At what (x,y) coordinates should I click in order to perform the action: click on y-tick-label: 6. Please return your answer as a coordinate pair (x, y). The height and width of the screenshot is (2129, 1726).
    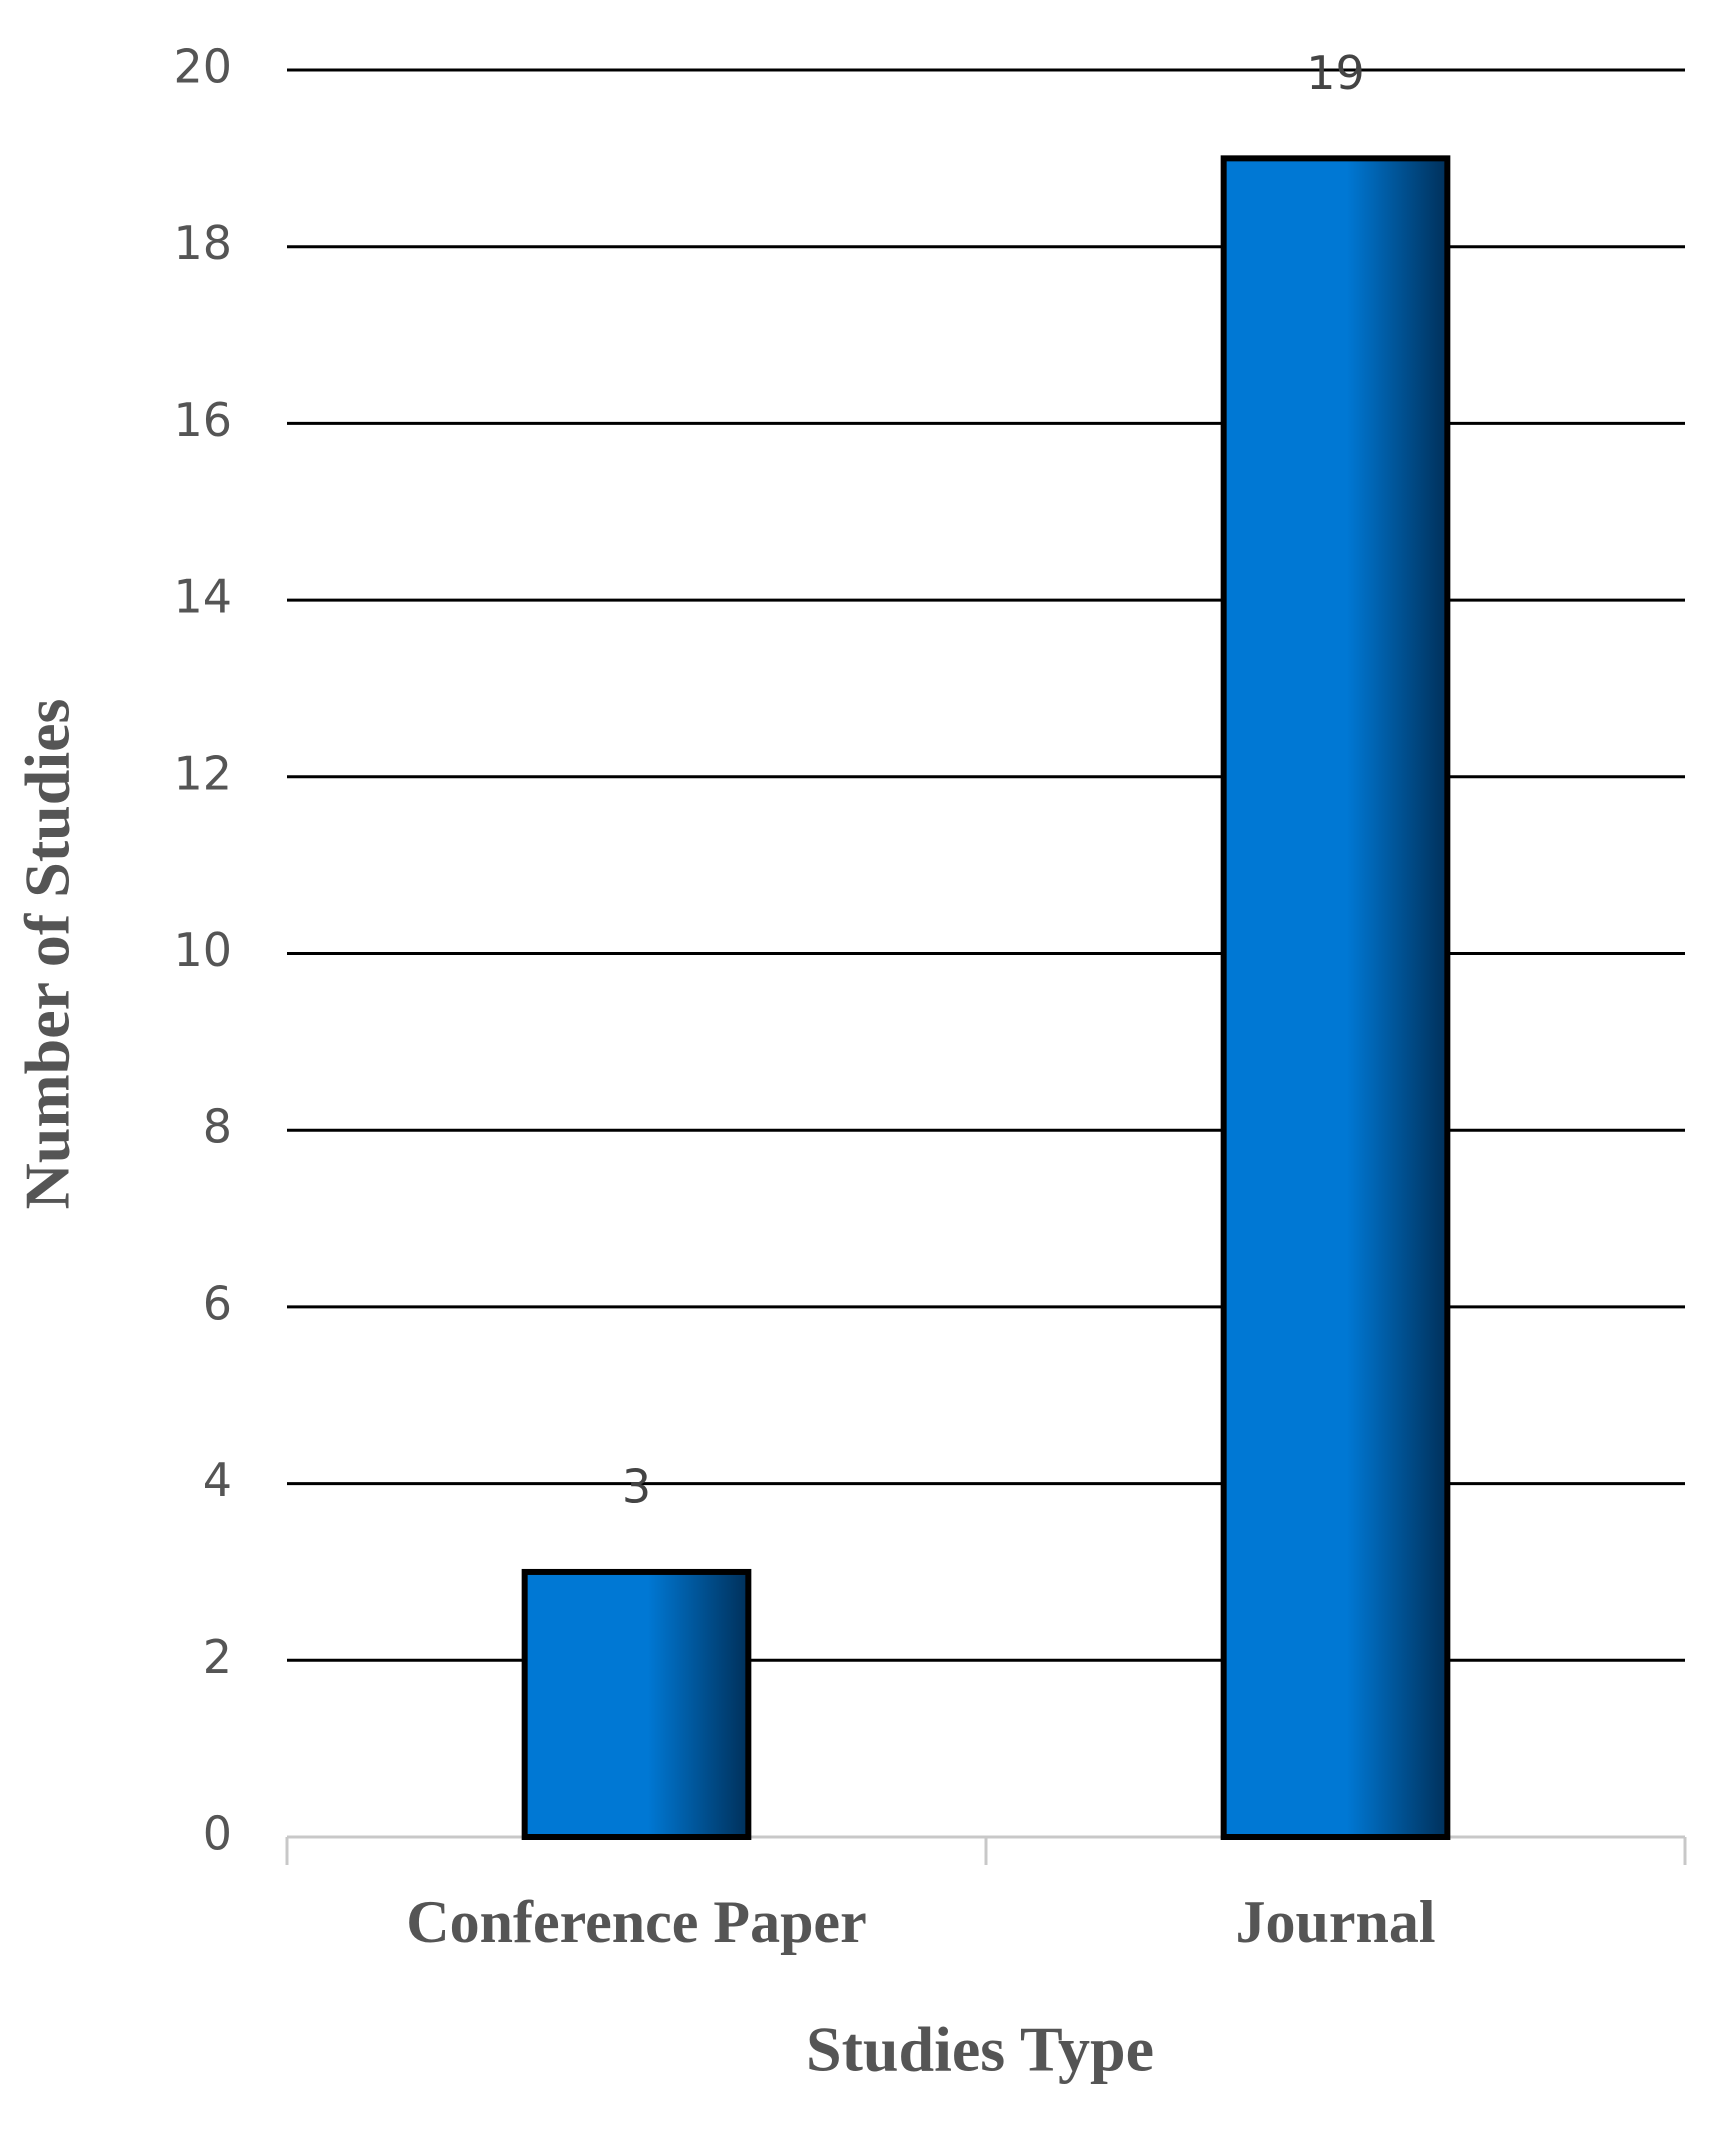
    Looking at the image, I should click on (217, 1303).